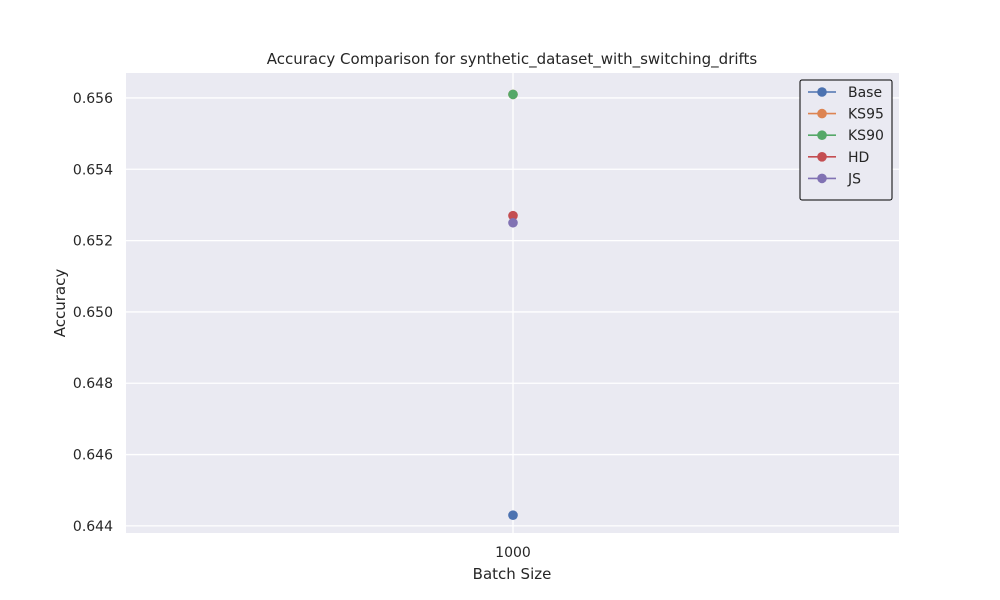  What do you see at coordinates (866, 115) in the screenshot?
I see `legend-label-ks95: KS95` at bounding box center [866, 115].